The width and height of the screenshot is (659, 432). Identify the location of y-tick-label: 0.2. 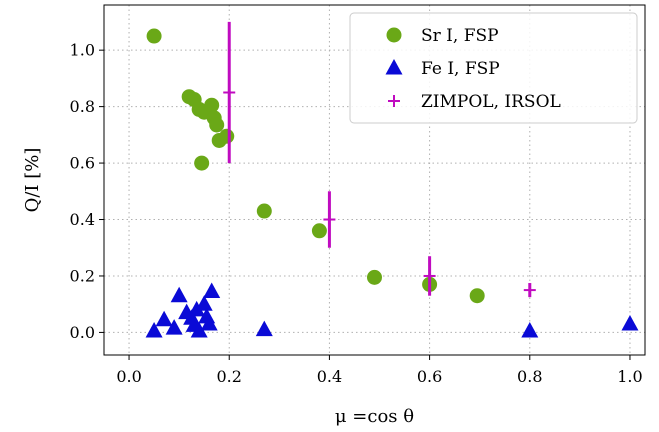
(82, 275).